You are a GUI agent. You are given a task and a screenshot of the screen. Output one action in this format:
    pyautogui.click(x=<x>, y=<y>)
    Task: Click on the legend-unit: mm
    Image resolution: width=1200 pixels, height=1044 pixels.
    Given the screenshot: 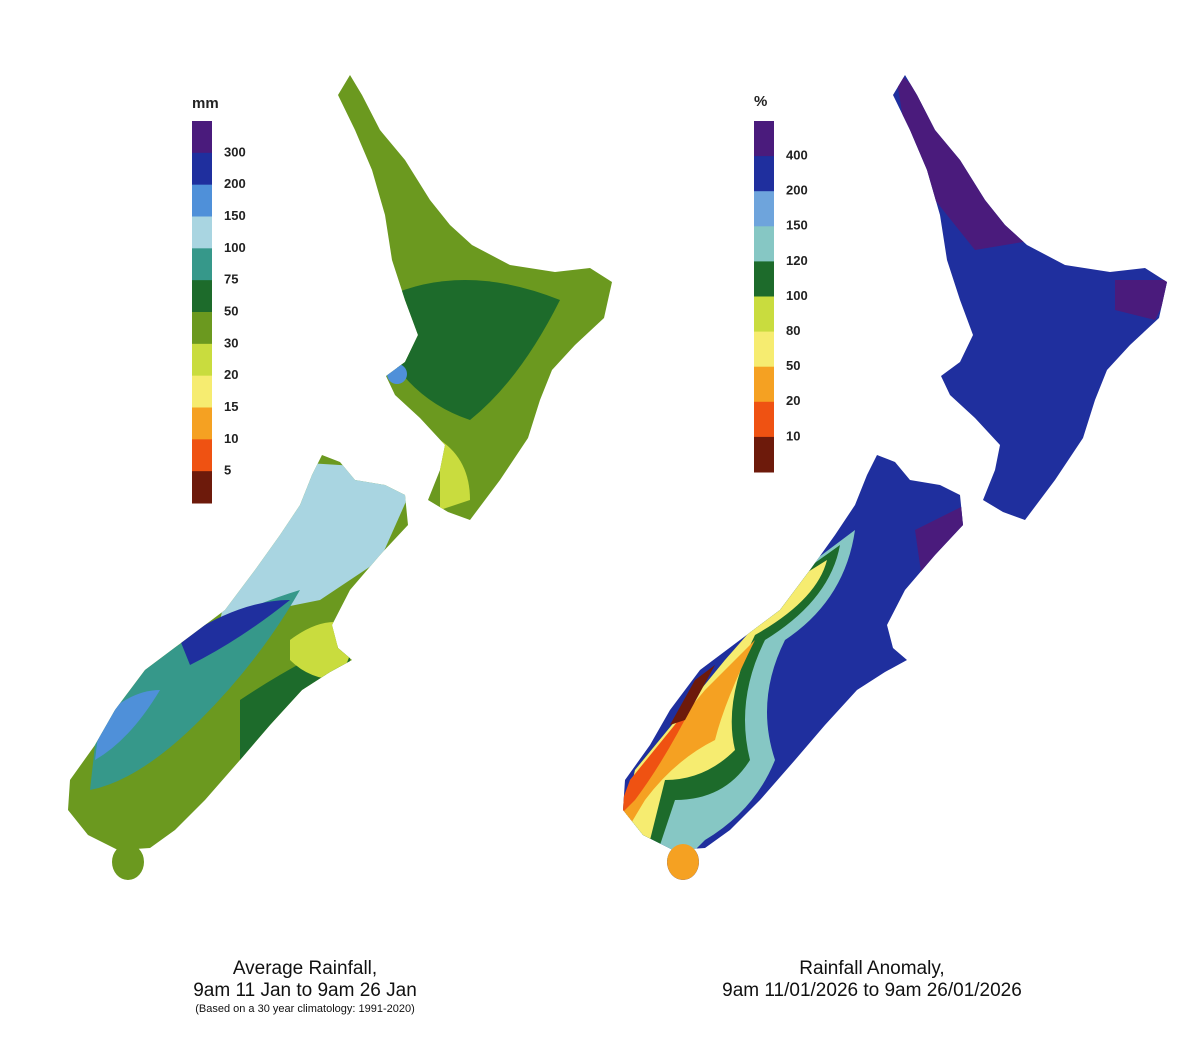 What is the action you would take?
    pyautogui.click(x=205, y=103)
    